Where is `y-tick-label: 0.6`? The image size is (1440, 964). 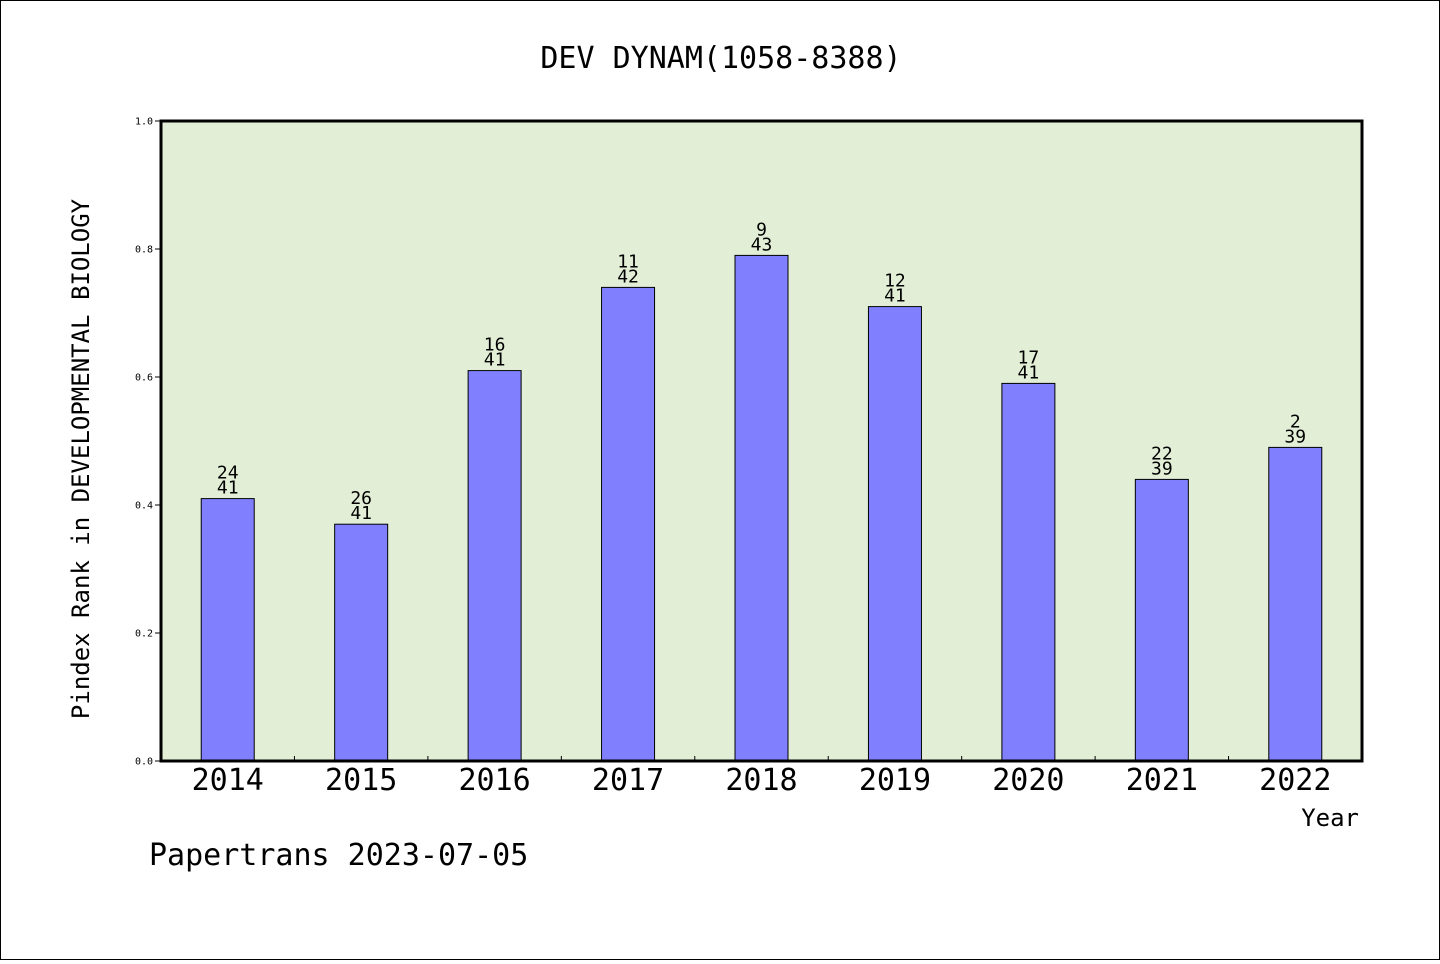
y-tick-label: 0.6 is located at coordinates (144, 378).